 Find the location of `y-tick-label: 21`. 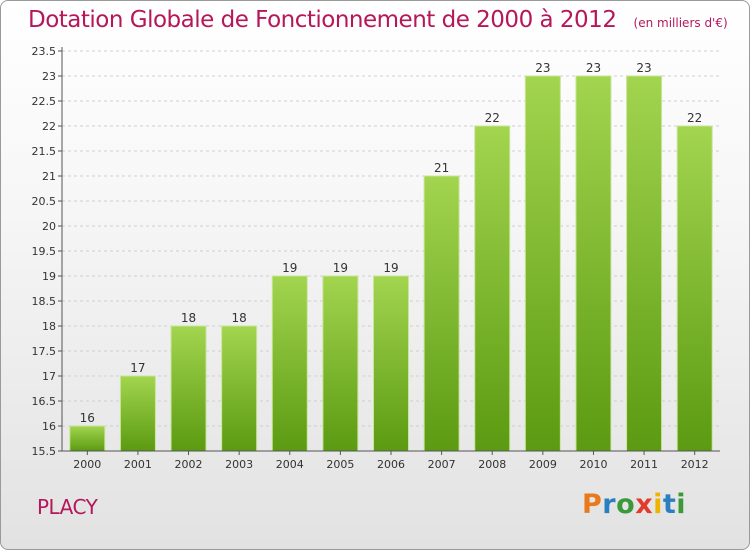

y-tick-label: 21 is located at coordinates (49, 176).